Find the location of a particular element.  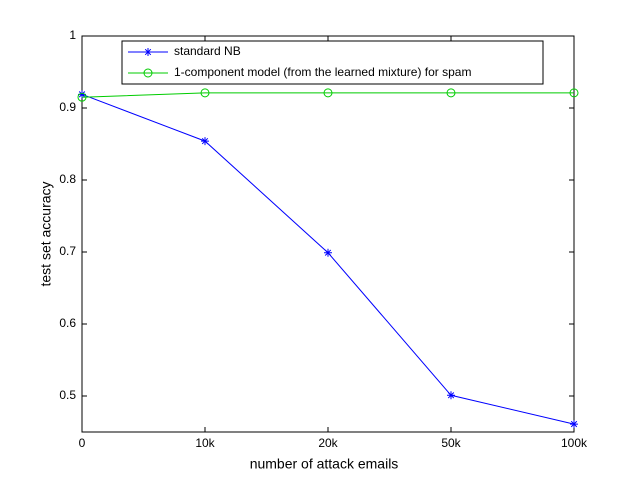

y-tick-label: 0.6 is located at coordinates (67, 323).